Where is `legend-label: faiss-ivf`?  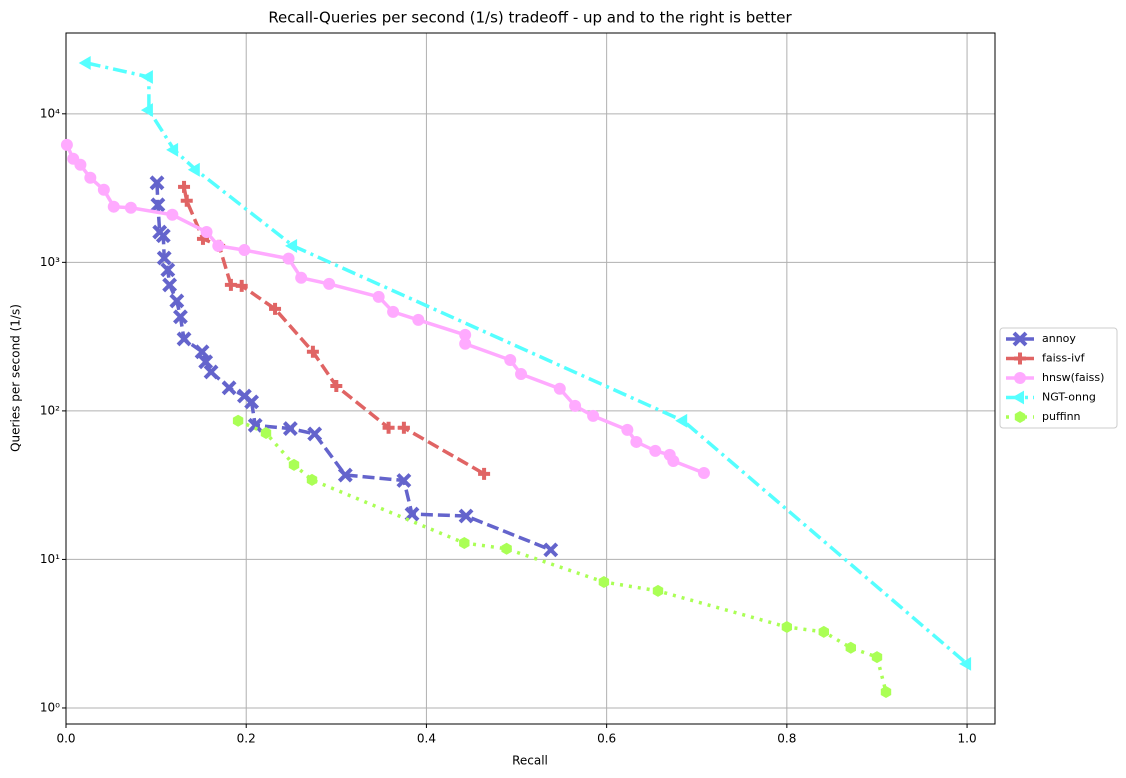
legend-label: faiss-ivf is located at coordinates (1064, 358).